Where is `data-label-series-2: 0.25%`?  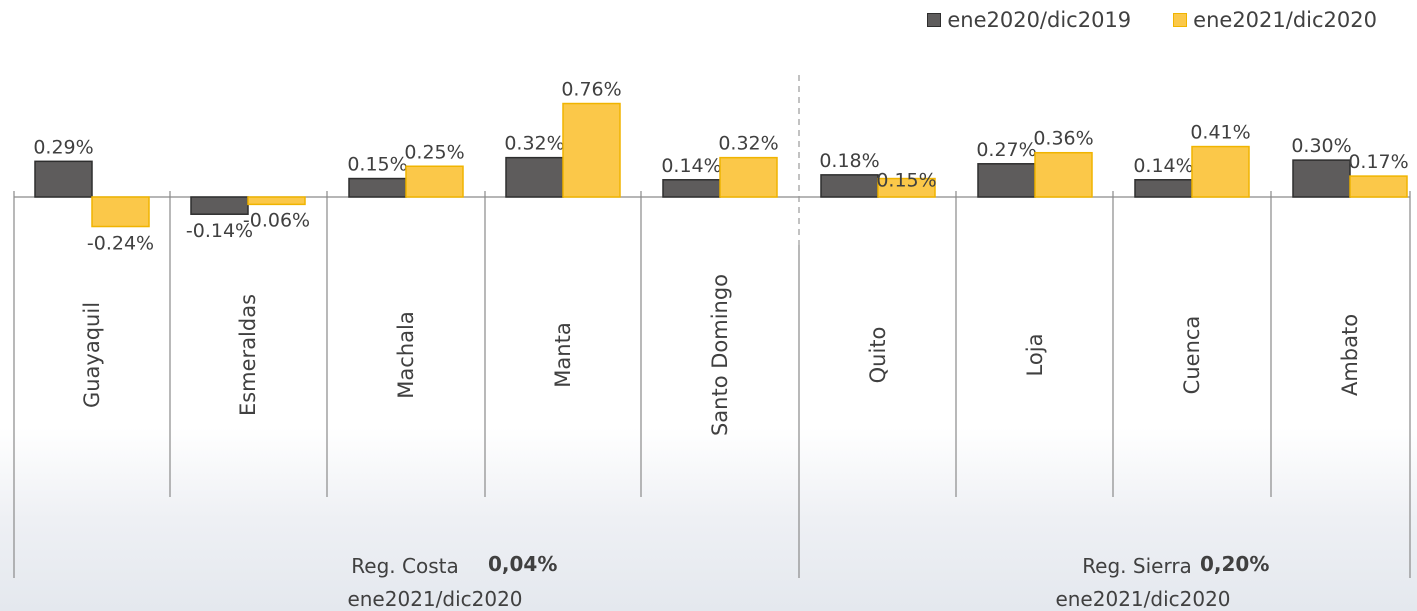
data-label-series-2: 0.25% is located at coordinates (434, 152).